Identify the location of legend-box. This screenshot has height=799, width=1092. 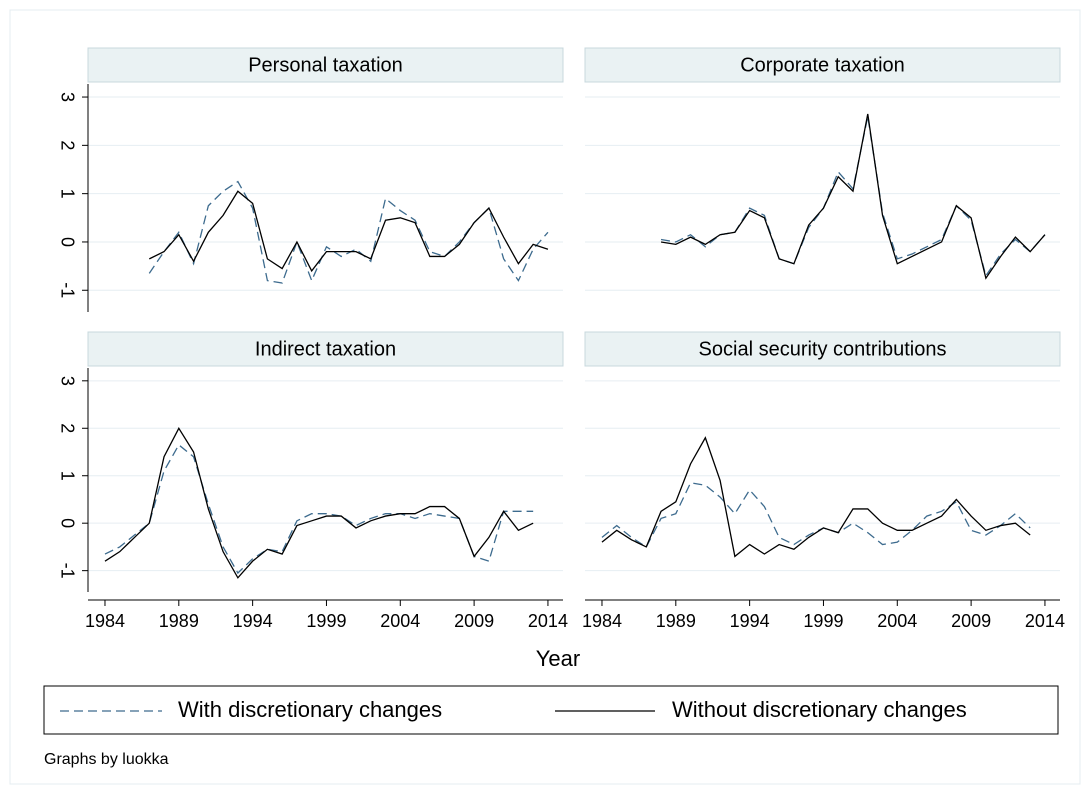
(551, 710).